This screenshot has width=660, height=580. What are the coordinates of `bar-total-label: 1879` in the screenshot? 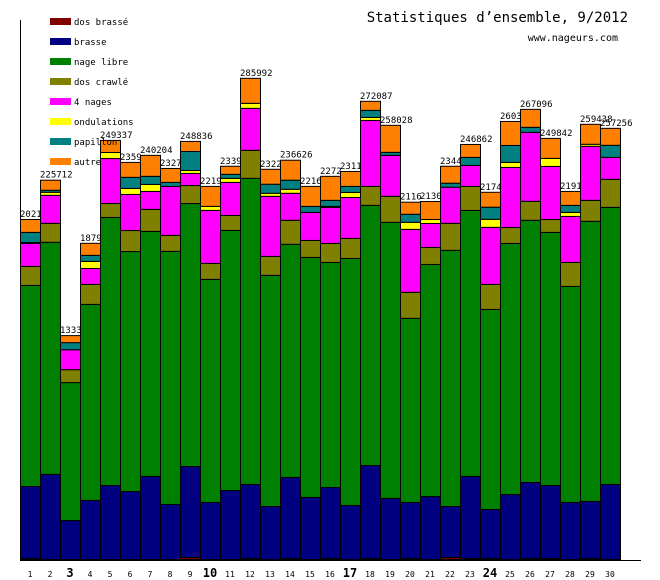 It's located at (91, 239).